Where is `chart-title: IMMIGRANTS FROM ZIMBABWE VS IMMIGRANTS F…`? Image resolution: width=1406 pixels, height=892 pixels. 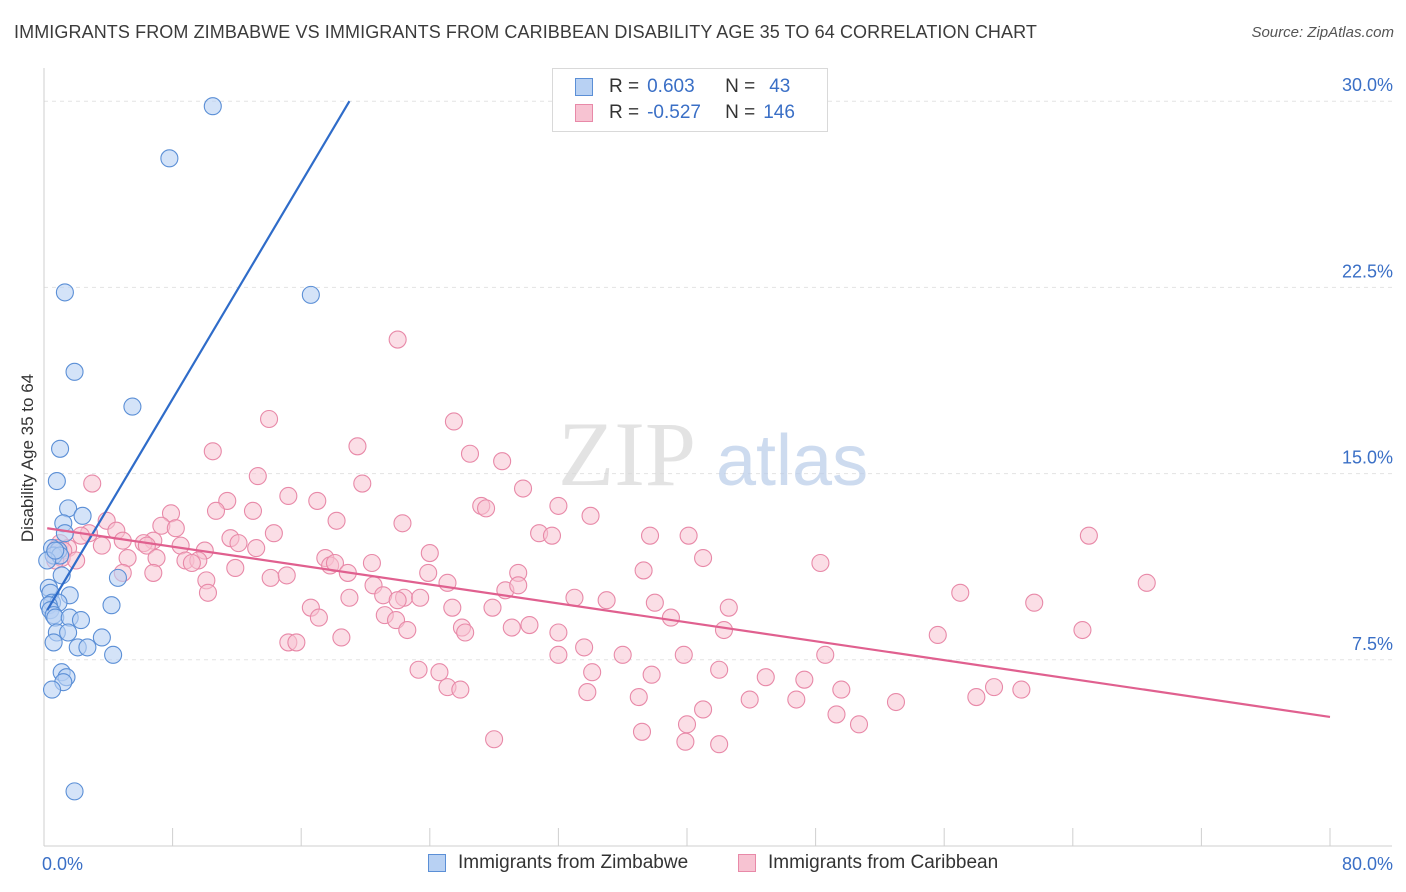
chart-title: IMMIGRANTS FROM ZIMBABWE VS IMMIGRANTS F… is located at coordinates (525, 32).